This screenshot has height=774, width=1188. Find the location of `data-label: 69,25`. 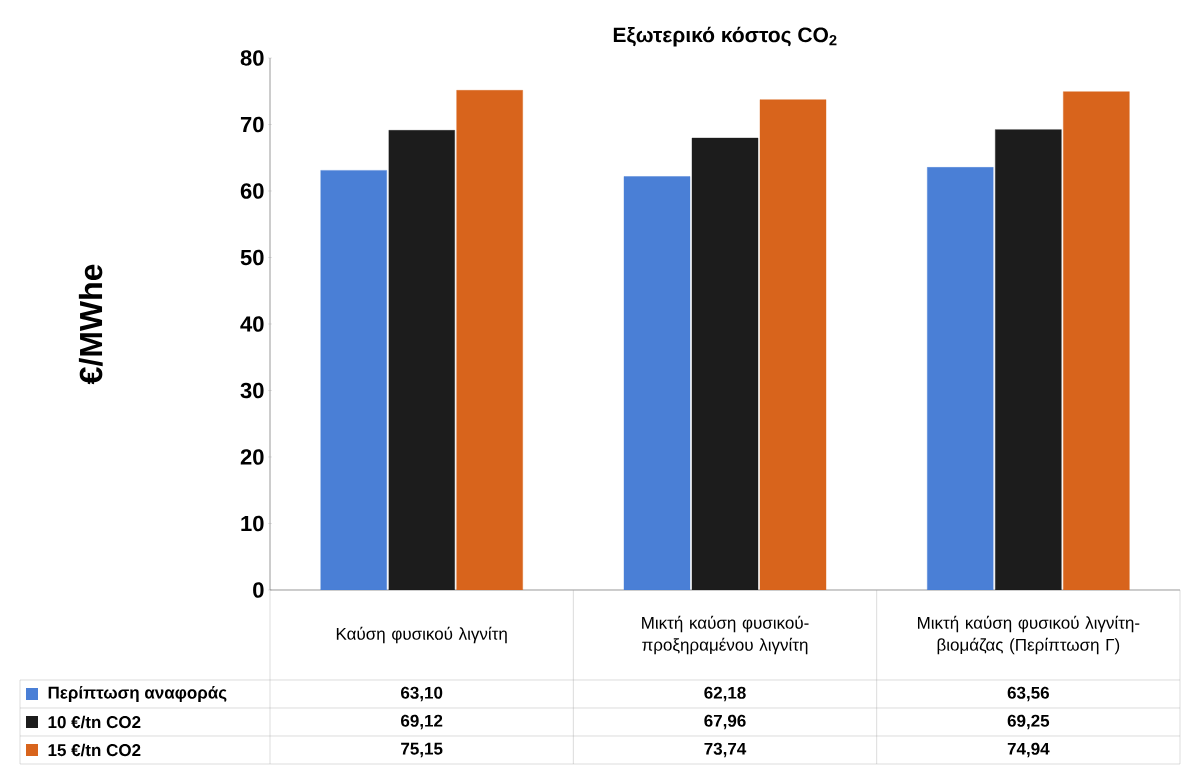

data-label: 69,25 is located at coordinates (1028, 722).